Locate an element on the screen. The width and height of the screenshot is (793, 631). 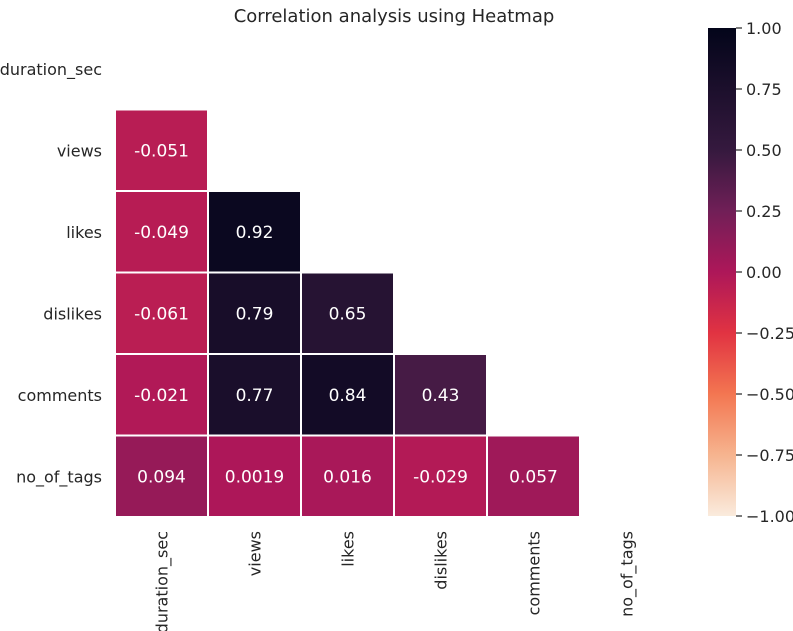
row-label-no_of_tags: no_of_tags is located at coordinates (59, 477).